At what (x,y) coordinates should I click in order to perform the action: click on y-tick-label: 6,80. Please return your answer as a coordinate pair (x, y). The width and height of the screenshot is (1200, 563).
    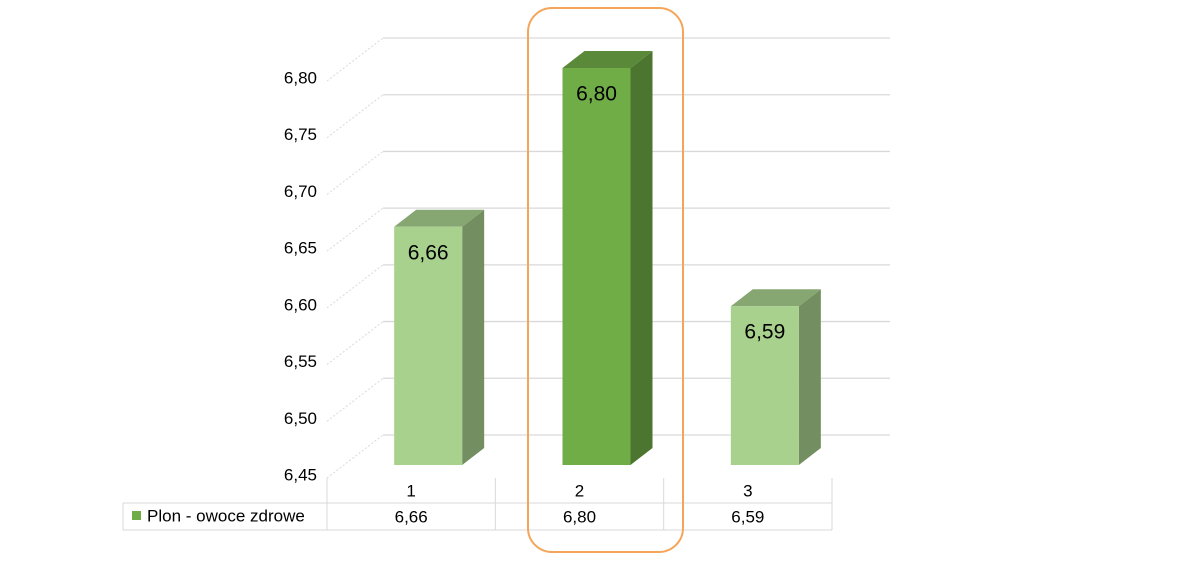
    Looking at the image, I should click on (300, 77).